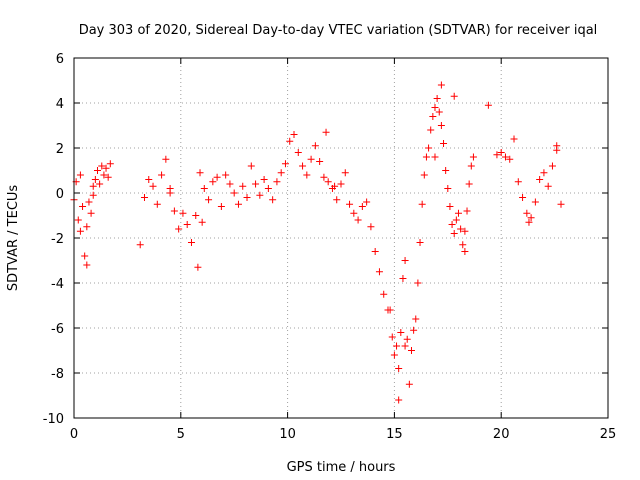 The image size is (640, 480). What do you see at coordinates (57, 374) in the screenshot?
I see `y-tick-label: -8` at bounding box center [57, 374].